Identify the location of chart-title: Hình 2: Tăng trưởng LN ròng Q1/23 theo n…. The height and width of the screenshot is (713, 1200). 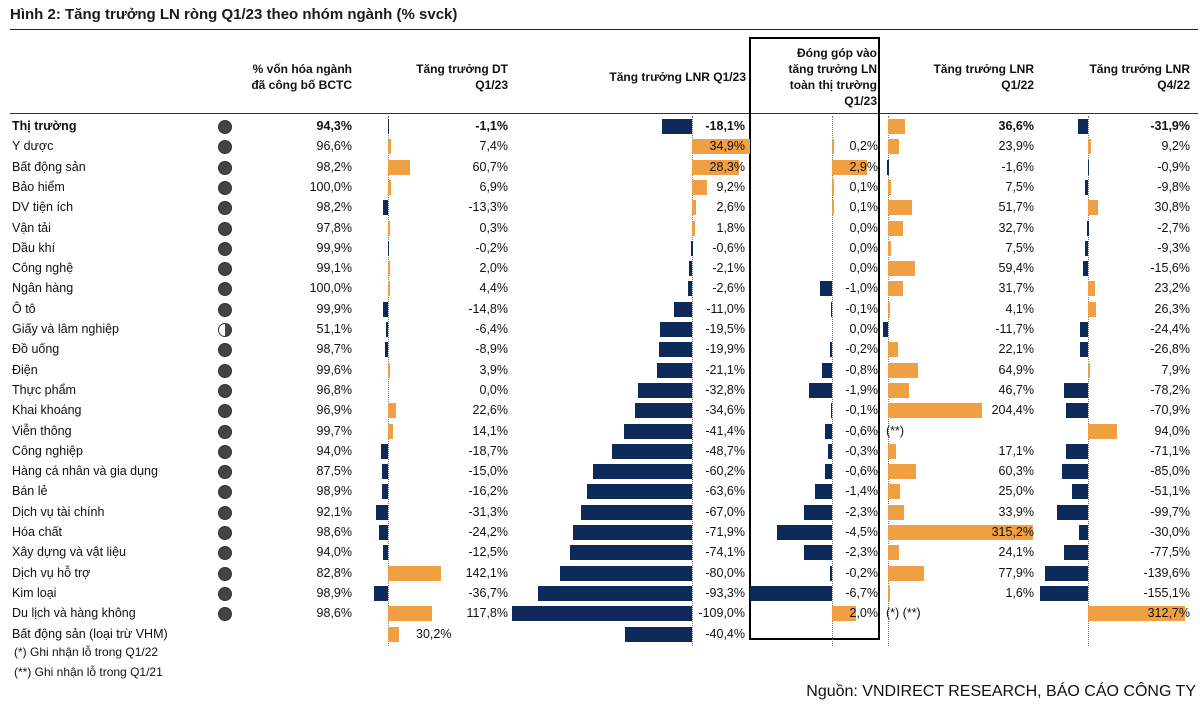
(234, 14).